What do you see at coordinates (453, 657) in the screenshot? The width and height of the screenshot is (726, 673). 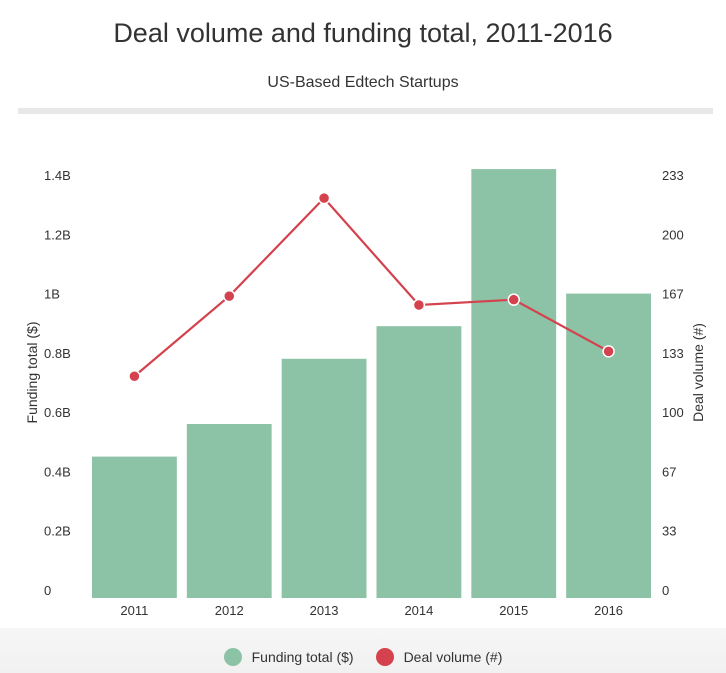 I see `legend-label-deals: Deal volume (#)` at bounding box center [453, 657].